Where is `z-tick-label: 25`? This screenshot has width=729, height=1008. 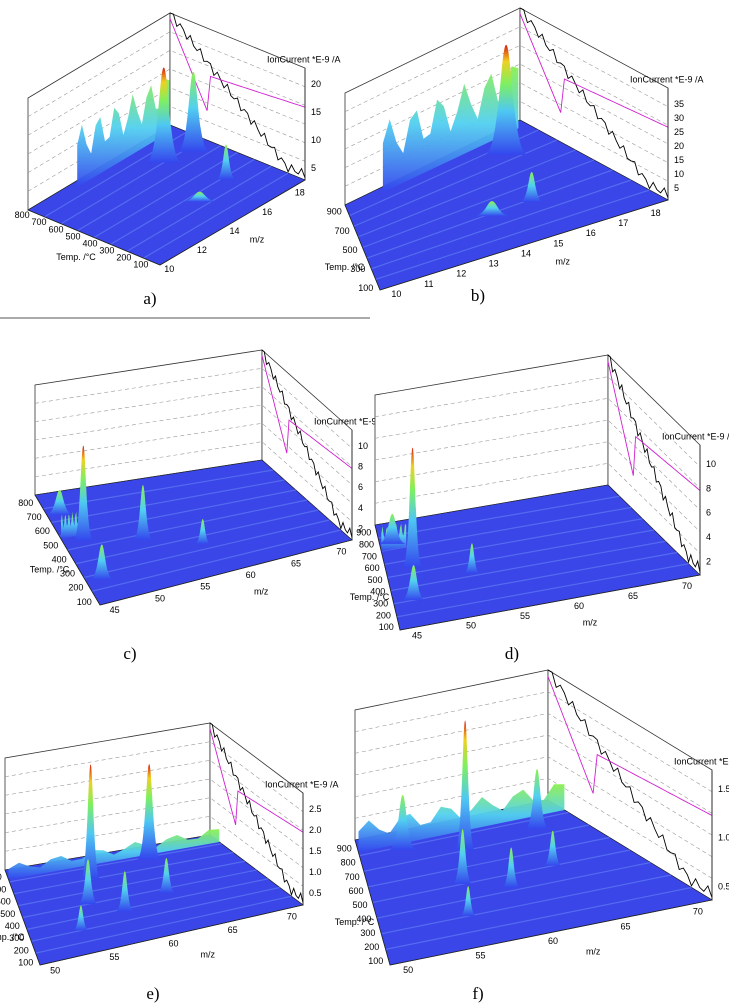 z-tick-label: 25 is located at coordinates (679, 132).